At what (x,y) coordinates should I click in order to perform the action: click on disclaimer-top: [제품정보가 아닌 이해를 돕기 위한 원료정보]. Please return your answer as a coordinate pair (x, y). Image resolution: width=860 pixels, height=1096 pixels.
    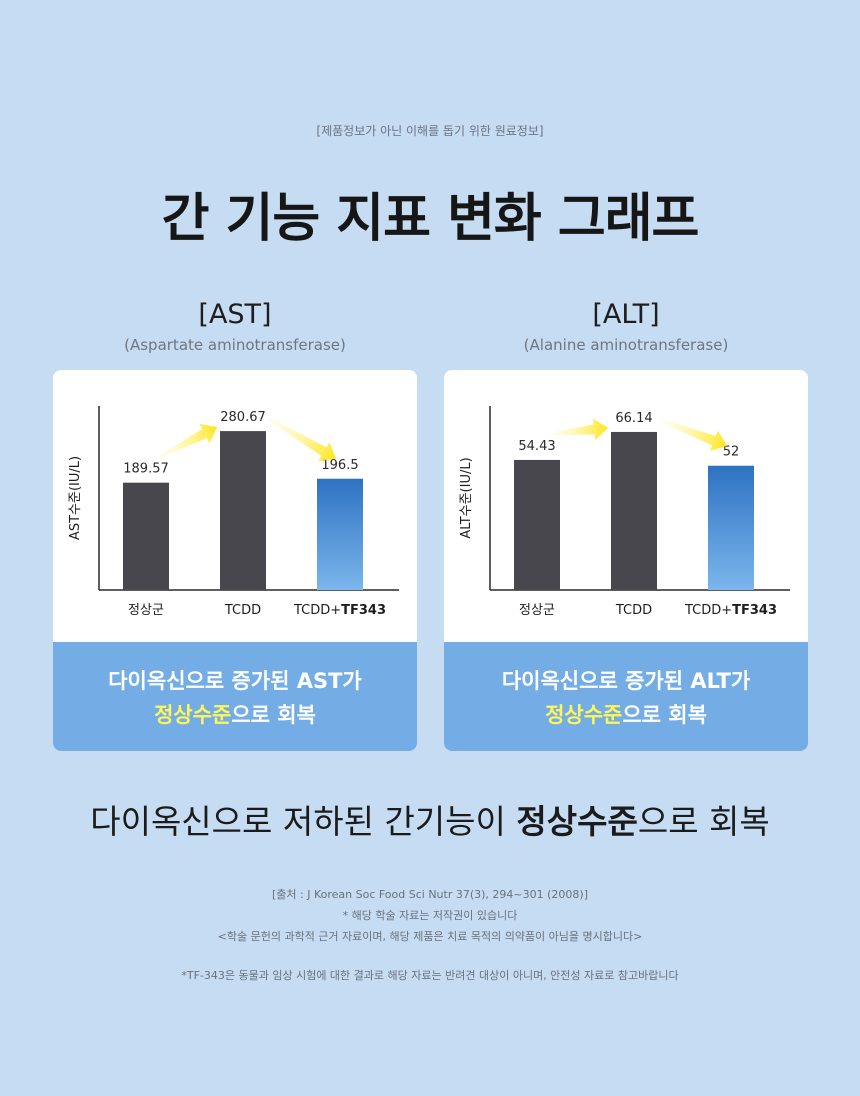
    Looking at the image, I should click on (430, 131).